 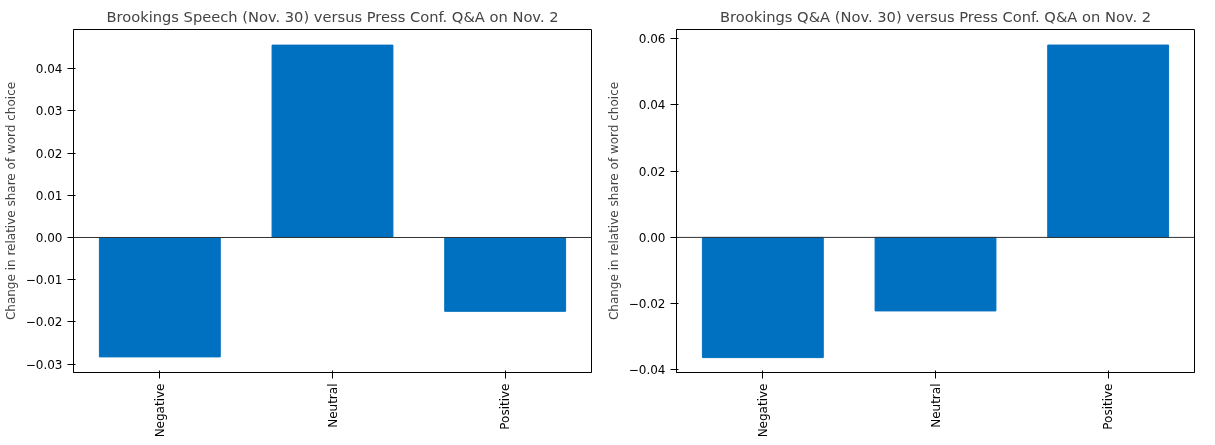 I want to click on y-tick-label: −0.03, so click(x=44, y=364).